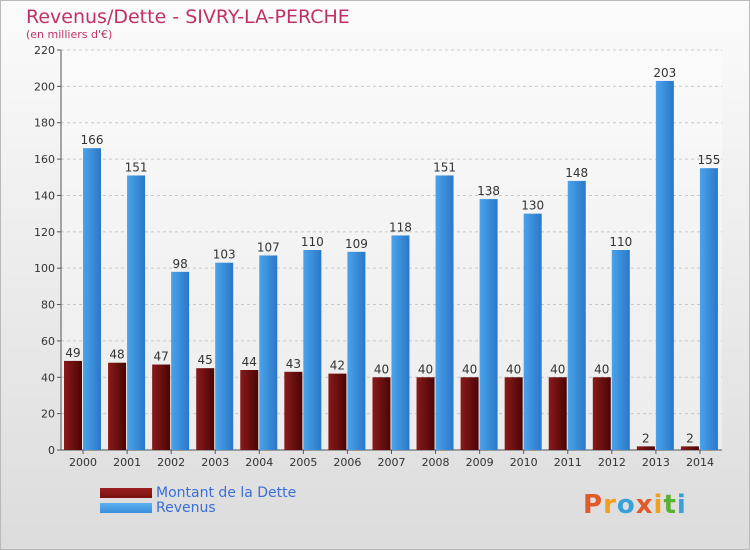  Describe the element at coordinates (259, 462) in the screenshot. I see `x-tick-label: 2004` at that location.